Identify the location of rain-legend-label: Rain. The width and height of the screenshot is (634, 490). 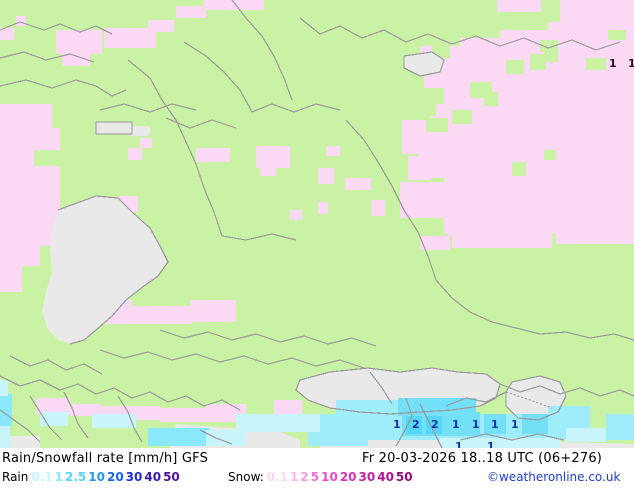
(15, 477).